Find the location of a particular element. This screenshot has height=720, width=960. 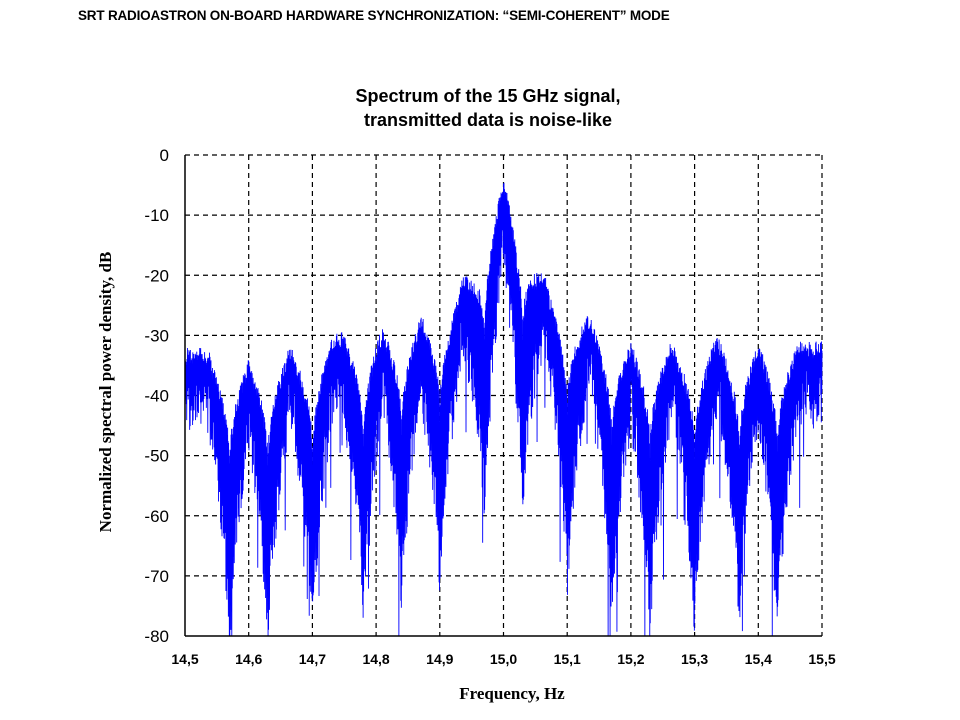

y-tick-label: -60 is located at coordinates (156, 516).